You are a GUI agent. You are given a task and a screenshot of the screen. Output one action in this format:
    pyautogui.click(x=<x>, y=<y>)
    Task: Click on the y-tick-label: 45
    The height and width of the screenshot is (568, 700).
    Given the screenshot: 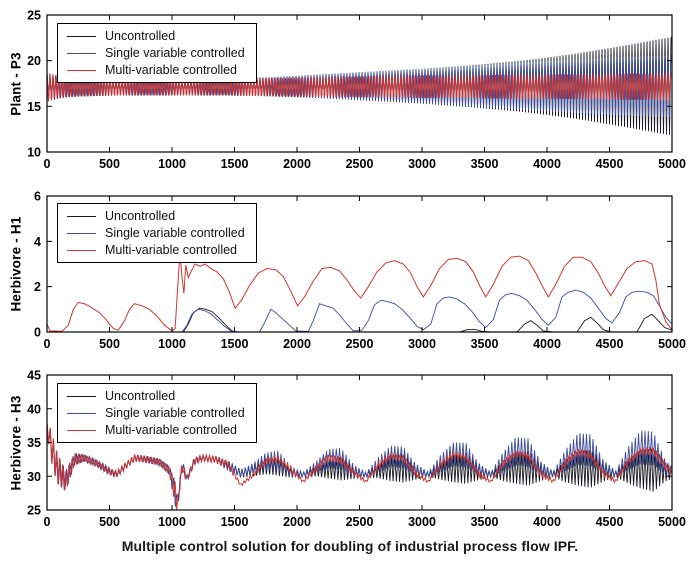 What is the action you would take?
    pyautogui.click(x=34, y=376)
    